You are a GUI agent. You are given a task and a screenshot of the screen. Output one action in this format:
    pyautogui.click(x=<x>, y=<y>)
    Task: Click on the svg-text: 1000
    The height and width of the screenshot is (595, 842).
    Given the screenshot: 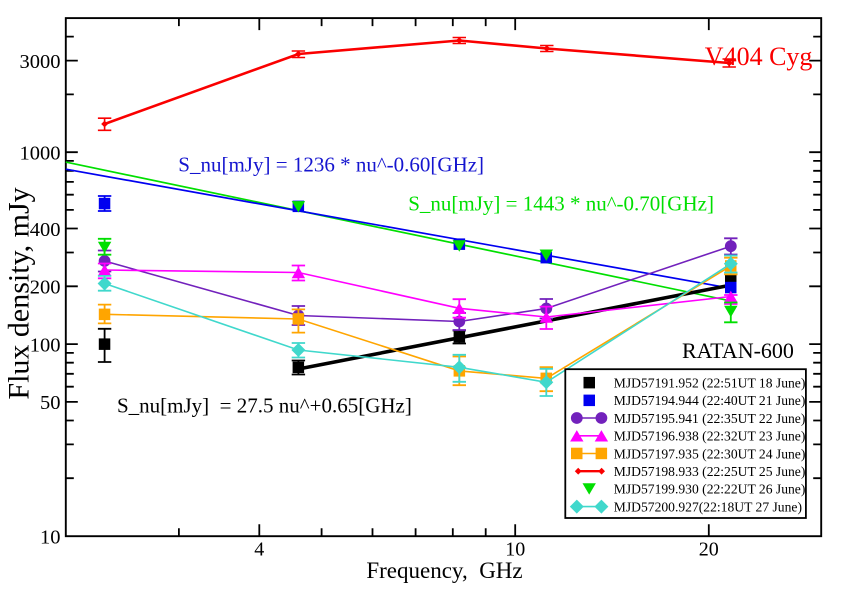 What is the action you would take?
    pyautogui.click(x=40, y=154)
    